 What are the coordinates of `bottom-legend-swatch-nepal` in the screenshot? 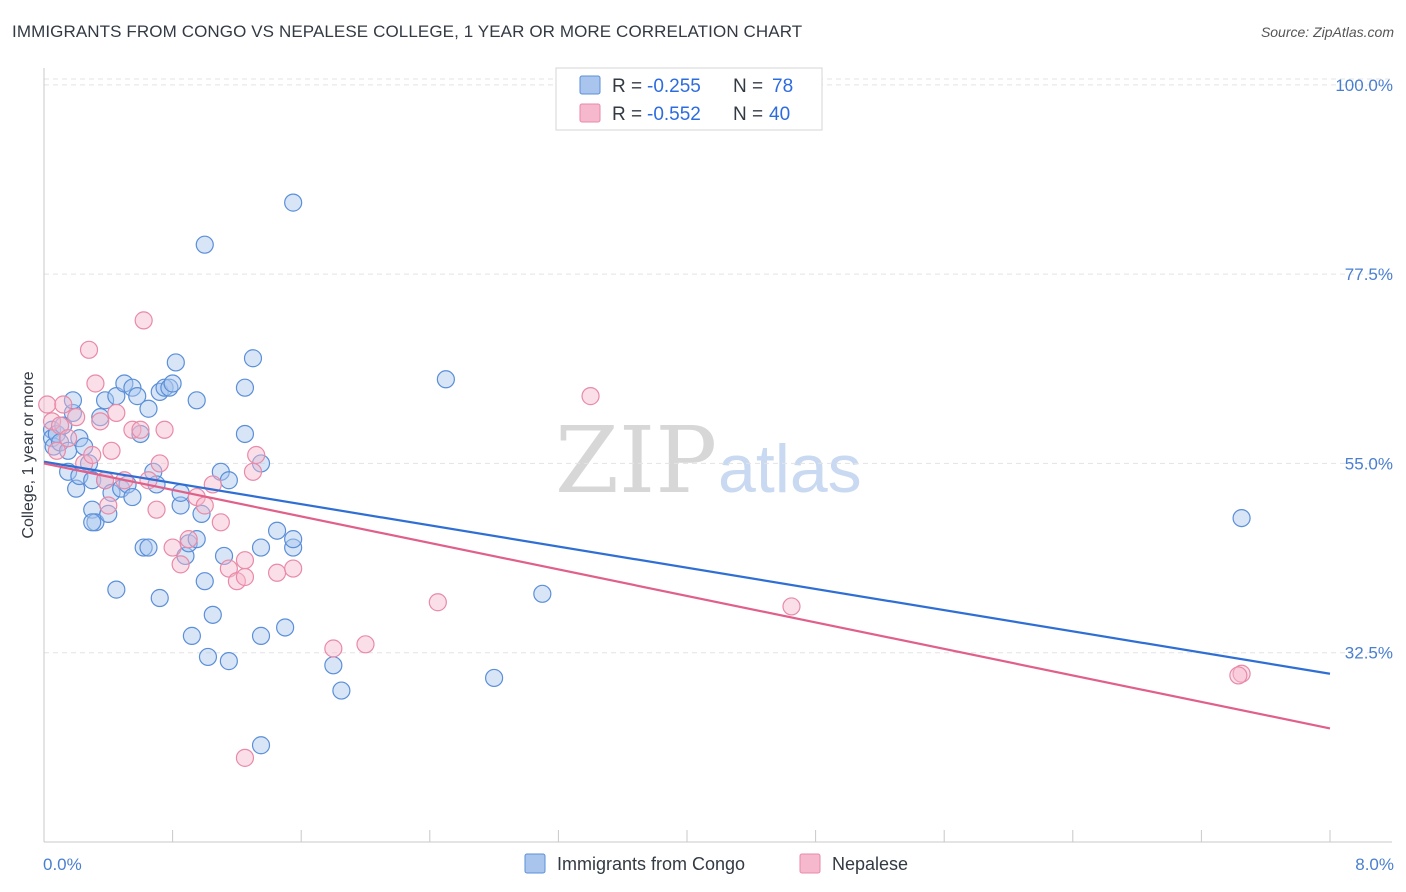 It's located at (810, 863).